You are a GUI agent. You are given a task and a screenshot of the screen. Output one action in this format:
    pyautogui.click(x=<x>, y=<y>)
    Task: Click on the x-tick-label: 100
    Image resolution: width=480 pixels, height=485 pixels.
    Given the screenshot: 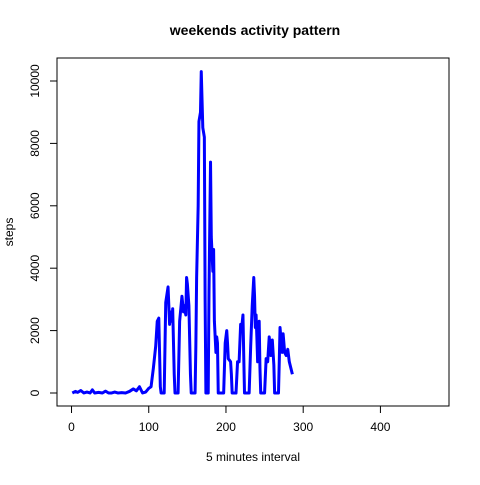 What is the action you would take?
    pyautogui.click(x=149, y=427)
    